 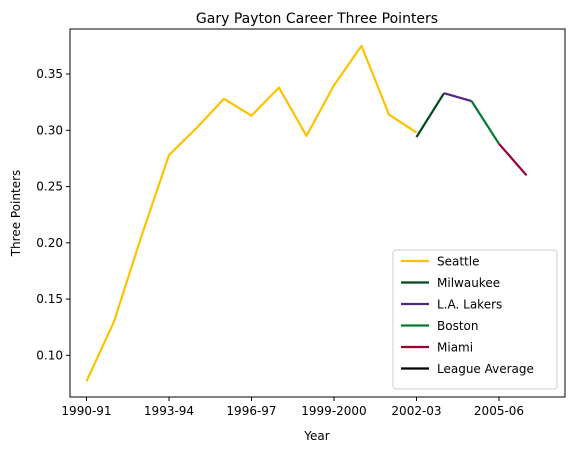 What do you see at coordinates (499, 411) in the screenshot?
I see `x-tick-label: 2005-06` at bounding box center [499, 411].